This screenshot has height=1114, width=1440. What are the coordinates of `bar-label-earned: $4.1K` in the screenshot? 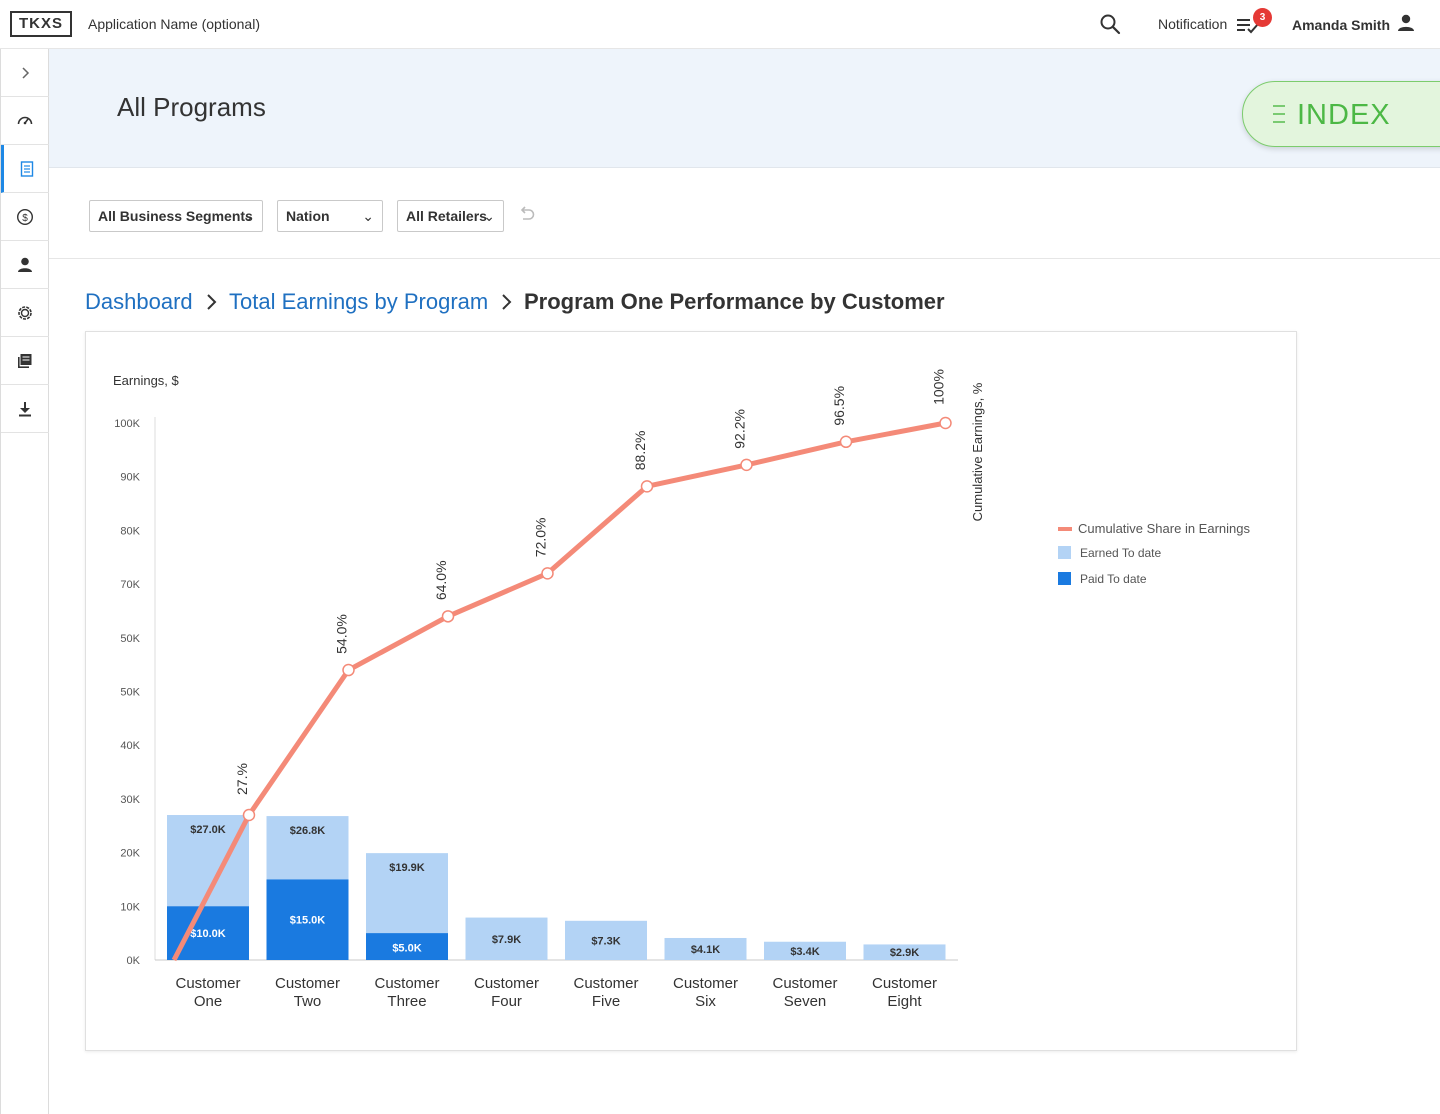 It's located at (705, 950).